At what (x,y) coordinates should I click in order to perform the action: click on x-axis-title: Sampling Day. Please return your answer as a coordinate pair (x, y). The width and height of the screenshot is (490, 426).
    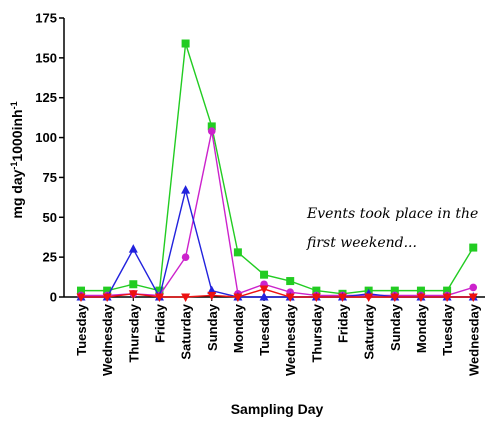
    Looking at the image, I should click on (277, 409).